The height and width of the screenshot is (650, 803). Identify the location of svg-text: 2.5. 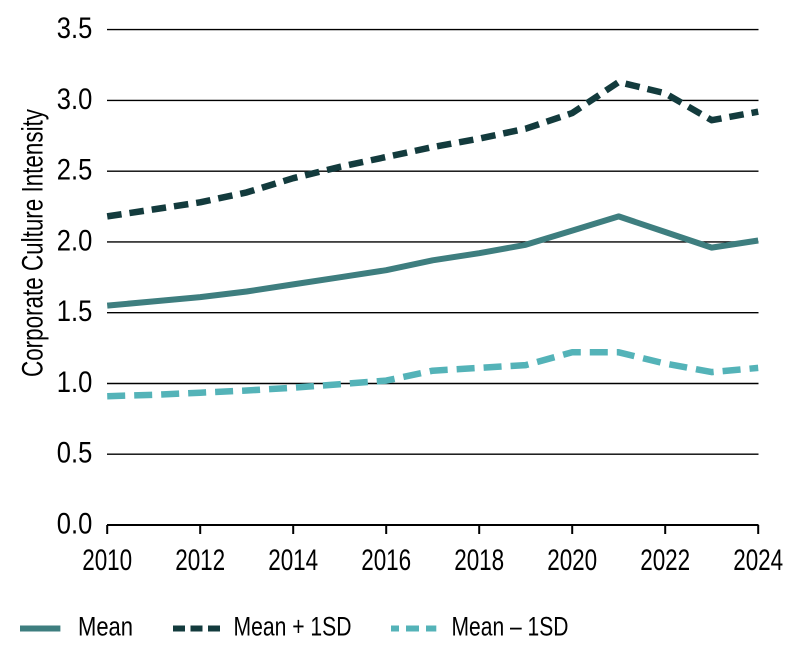
(75, 170).